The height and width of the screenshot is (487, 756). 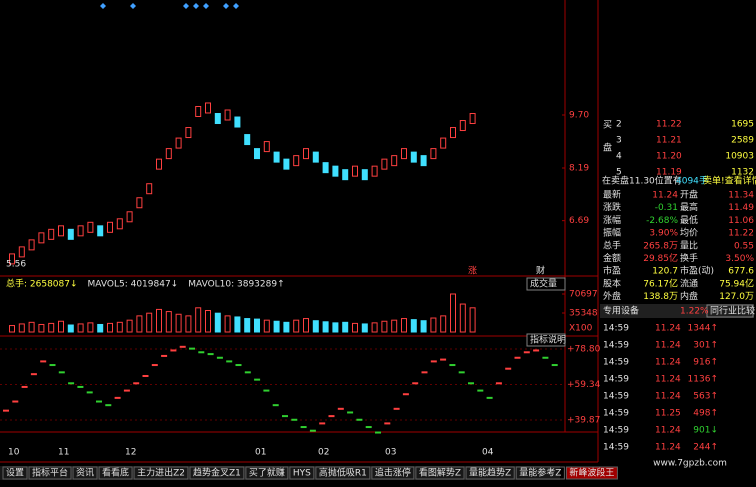 I want to click on trade-volume: 901↓, so click(x=705, y=431).